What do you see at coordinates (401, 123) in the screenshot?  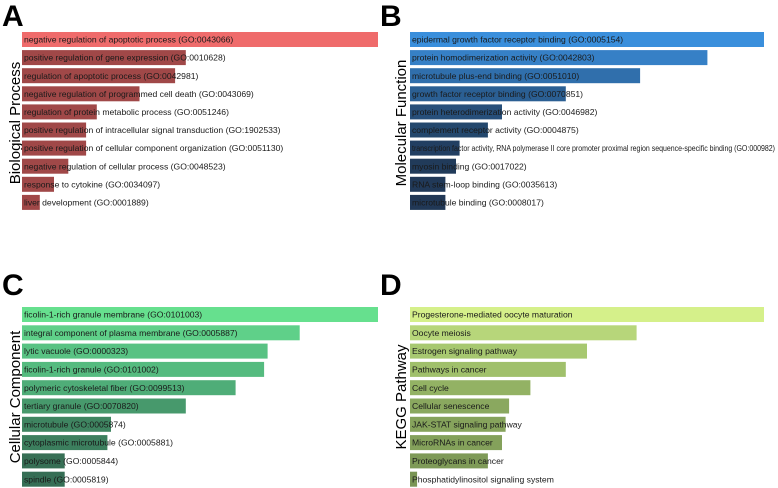 I see `ylabel-molecular-function: Molecular Function` at bounding box center [401, 123].